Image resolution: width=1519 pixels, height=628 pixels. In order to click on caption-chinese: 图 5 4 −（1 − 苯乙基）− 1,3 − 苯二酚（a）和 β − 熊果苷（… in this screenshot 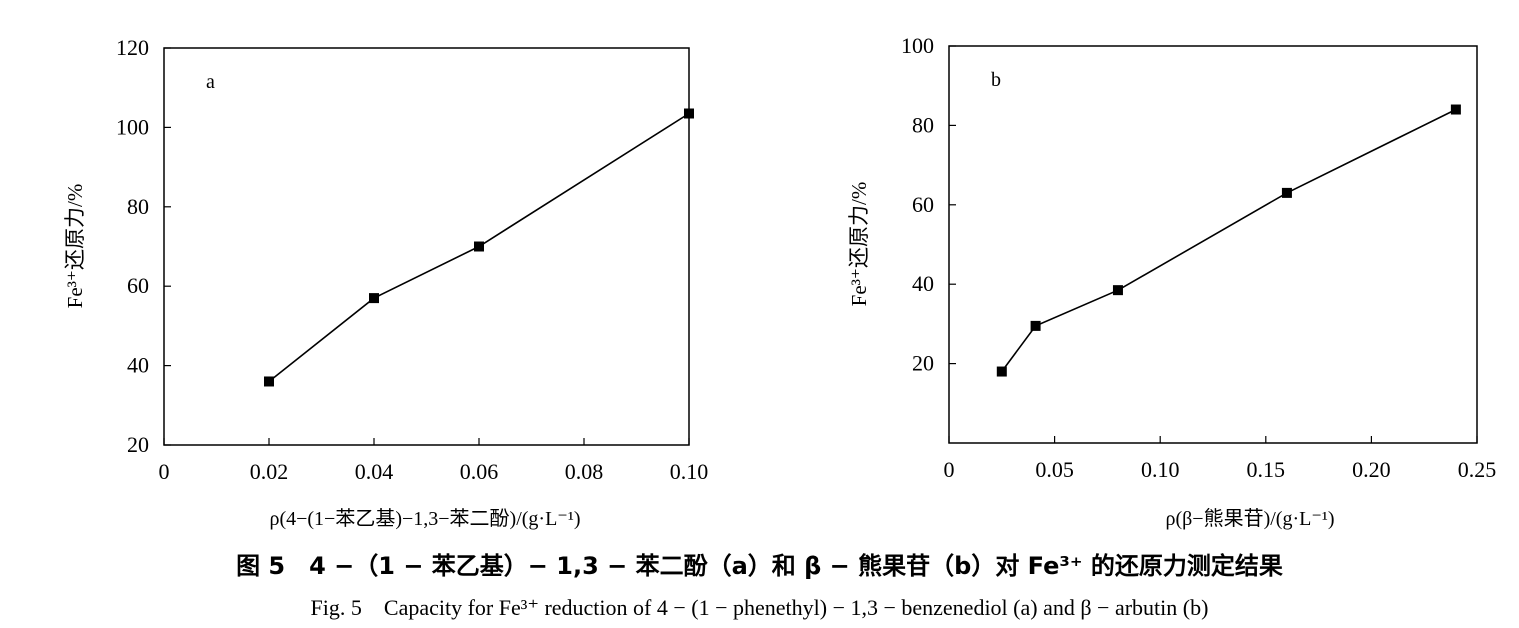, I will do `click(759, 566)`.